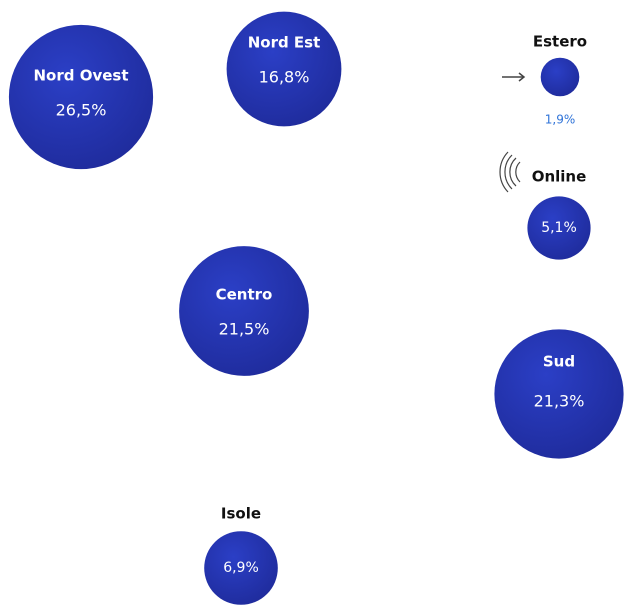 This screenshot has width=626, height=606. I want to click on signal-waves-icon, so click(510, 172).